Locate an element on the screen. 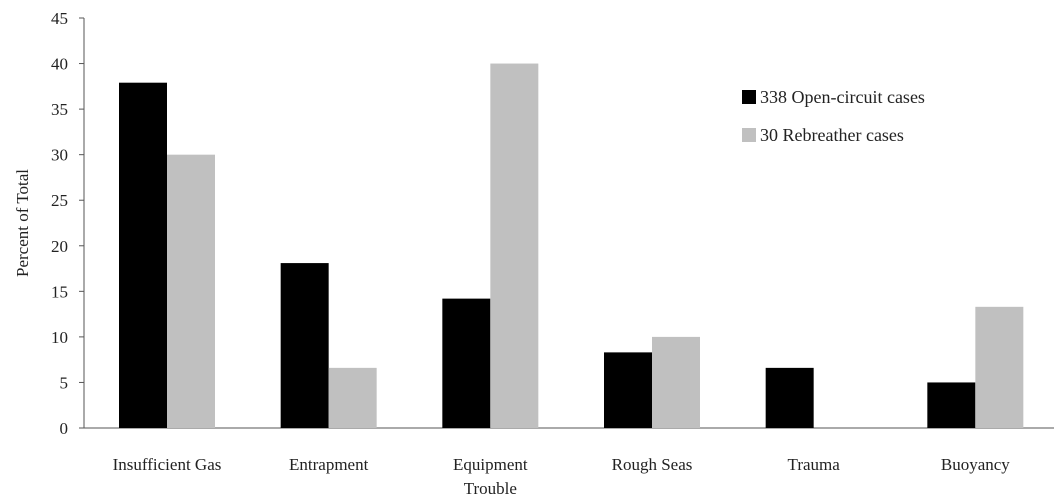 This screenshot has width=1054, height=503. category-label-line: Trauma is located at coordinates (814, 464).